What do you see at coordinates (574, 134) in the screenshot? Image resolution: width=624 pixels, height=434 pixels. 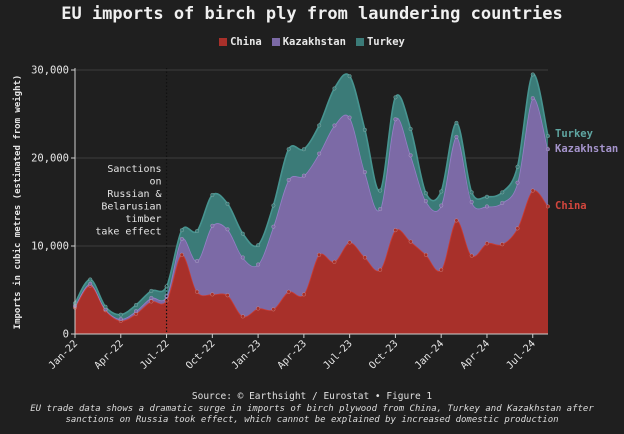 I see `end-label-turkey: Turkey` at bounding box center [574, 134].